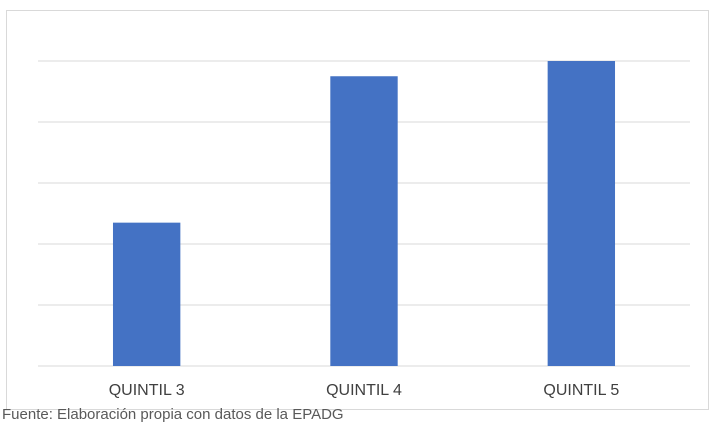 The image size is (715, 425). What do you see at coordinates (581, 390) in the screenshot?
I see `category-label: QUINTIL 5` at bounding box center [581, 390].